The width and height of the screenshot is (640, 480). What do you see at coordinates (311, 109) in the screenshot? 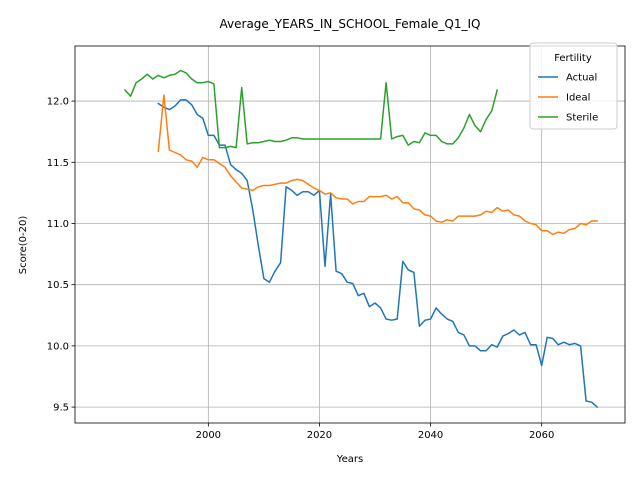
I see `series-line-sterile` at bounding box center [311, 109].